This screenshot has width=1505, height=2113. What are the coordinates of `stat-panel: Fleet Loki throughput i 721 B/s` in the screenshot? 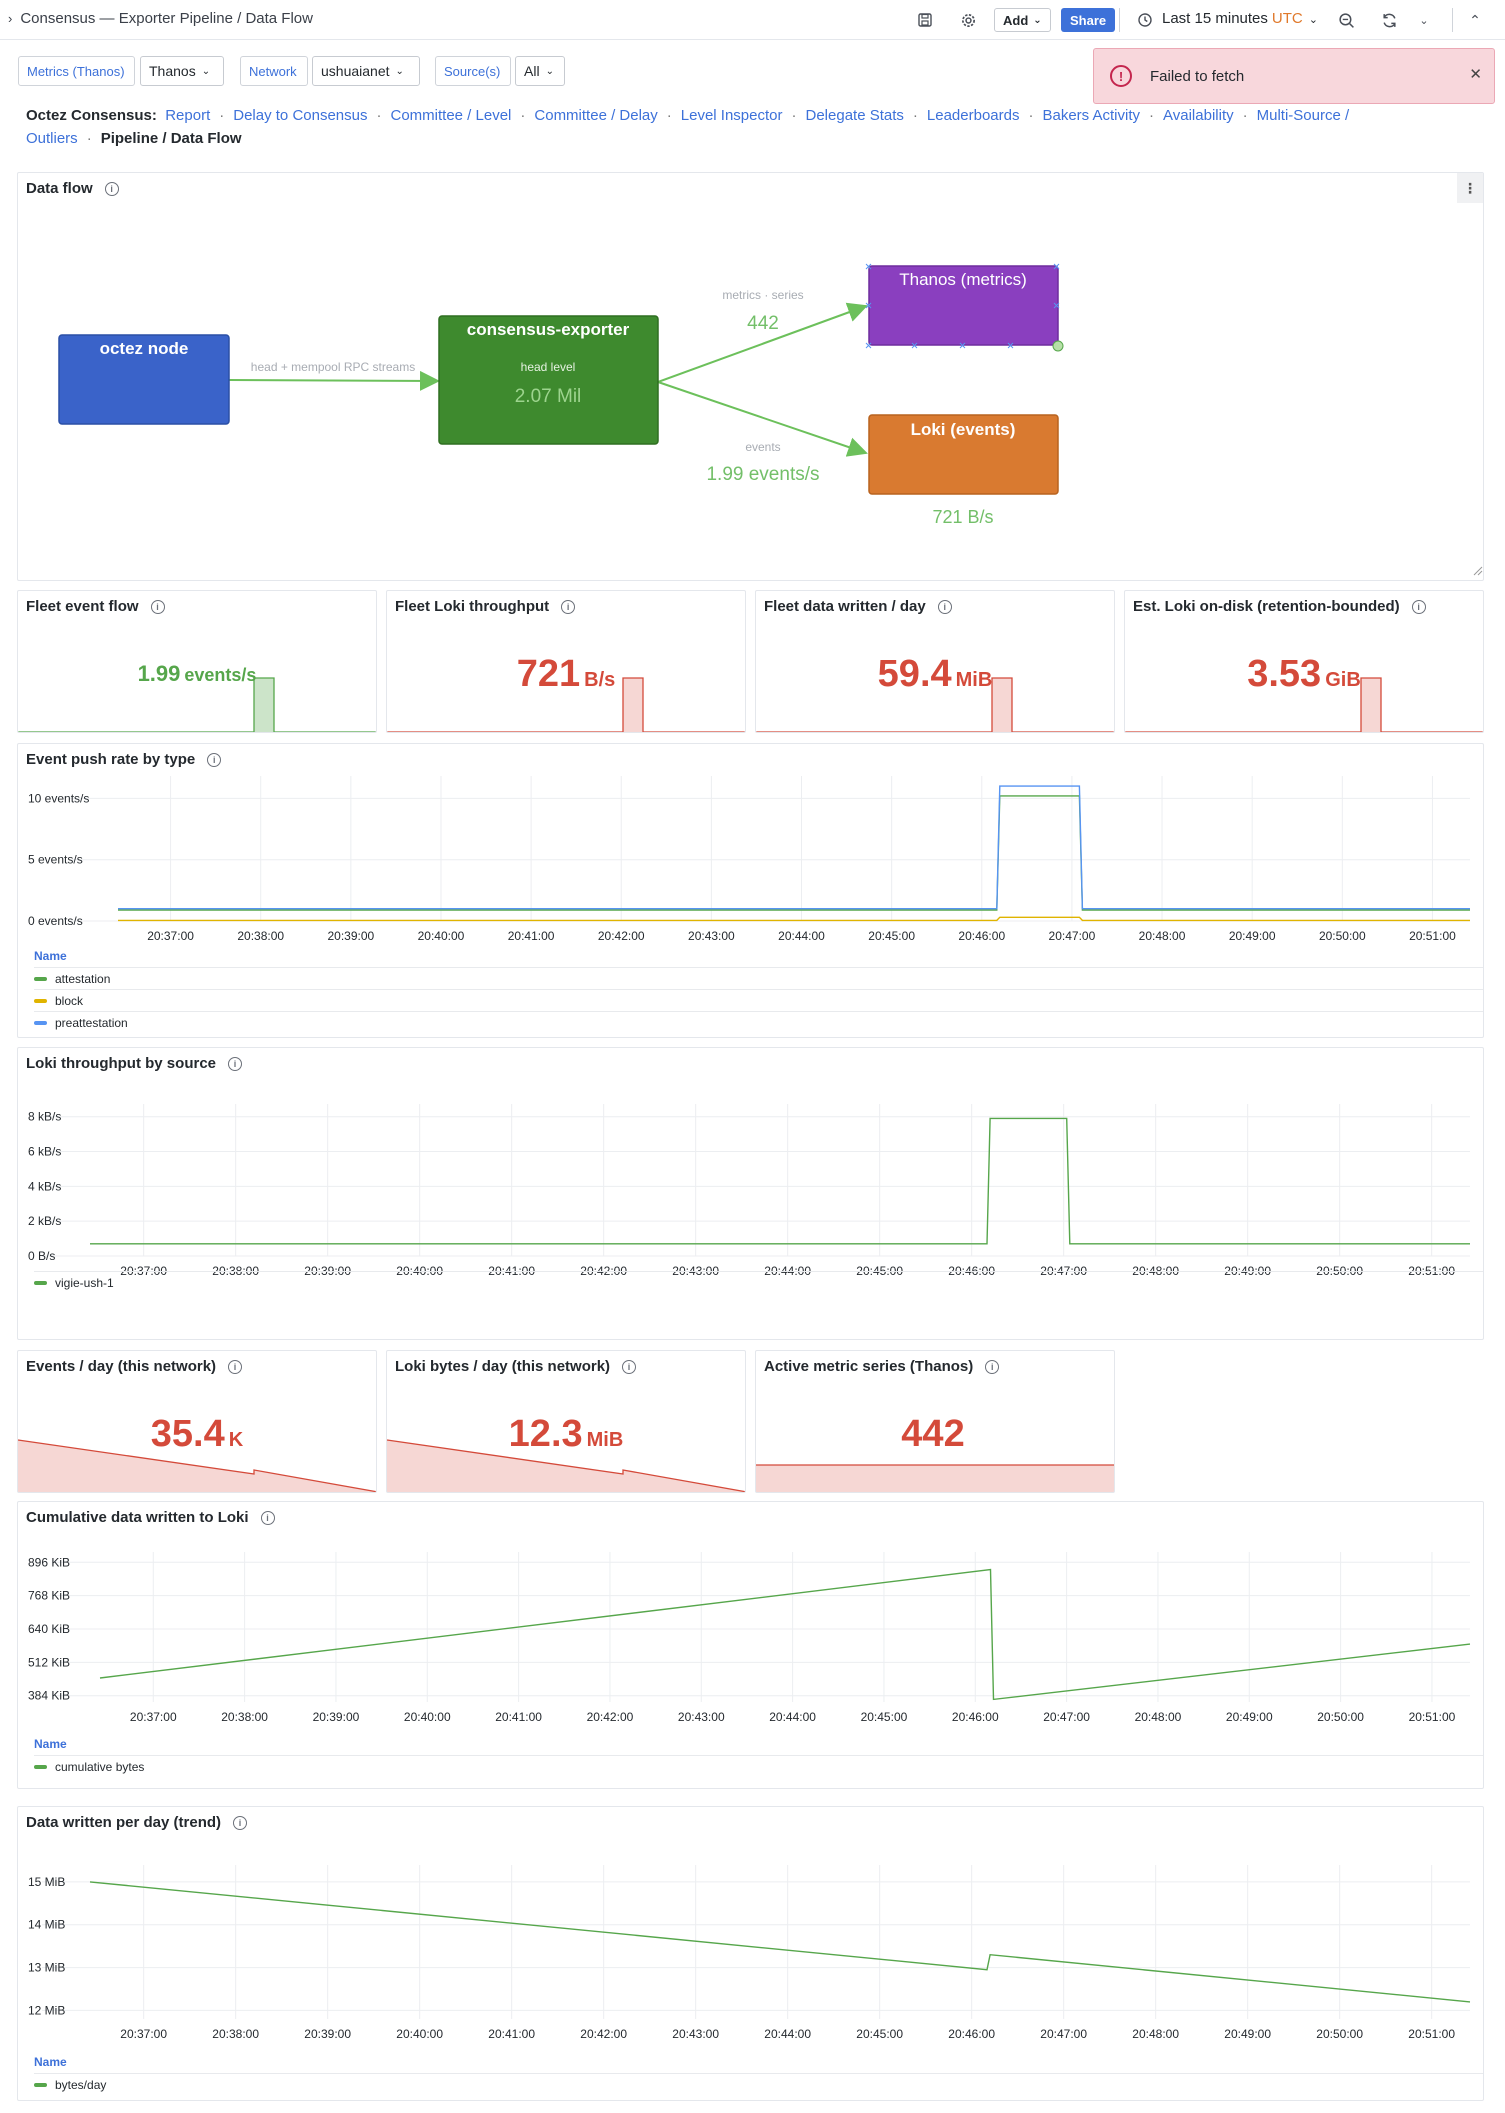 It's located at (566, 661).